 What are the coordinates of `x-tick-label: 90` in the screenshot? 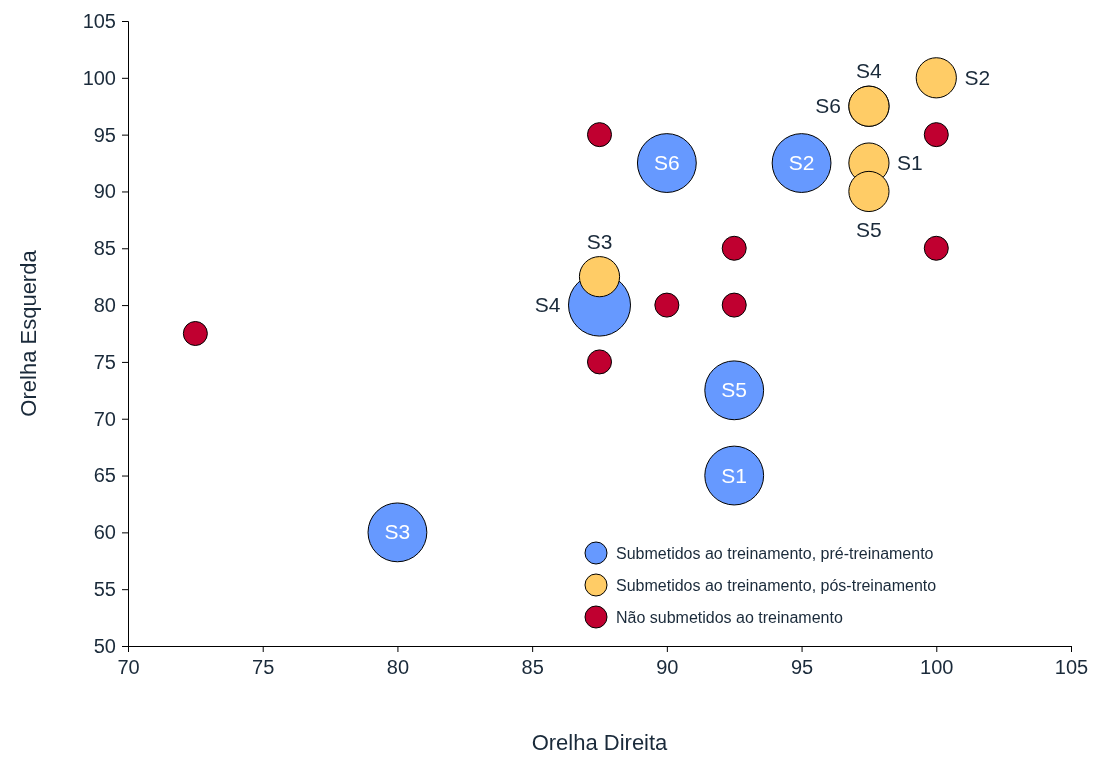 It's located at (667, 667).